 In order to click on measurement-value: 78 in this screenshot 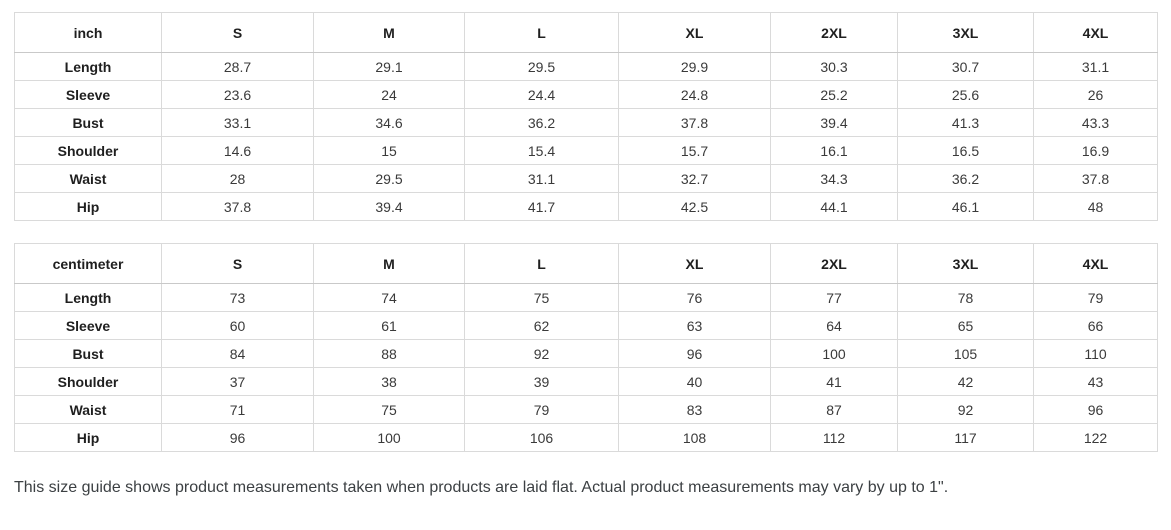, I will do `click(965, 297)`.